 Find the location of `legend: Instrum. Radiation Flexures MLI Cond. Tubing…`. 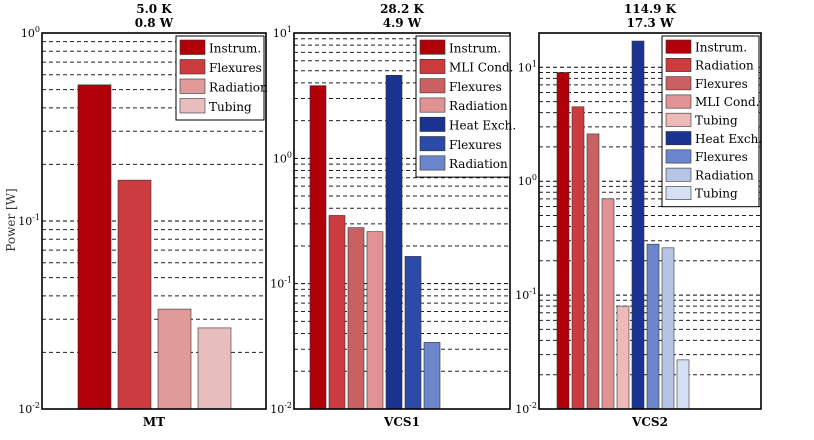

legend: Instrum. Radiation Flexures MLI Cond. Tubing… is located at coordinates (711, 121).